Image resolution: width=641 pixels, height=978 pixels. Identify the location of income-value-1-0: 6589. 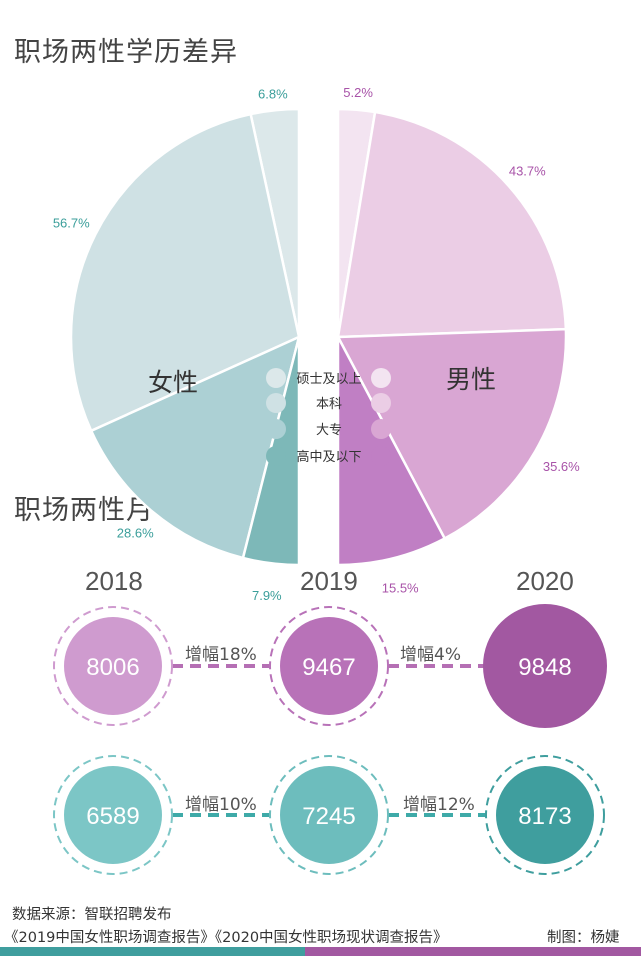
(112, 816).